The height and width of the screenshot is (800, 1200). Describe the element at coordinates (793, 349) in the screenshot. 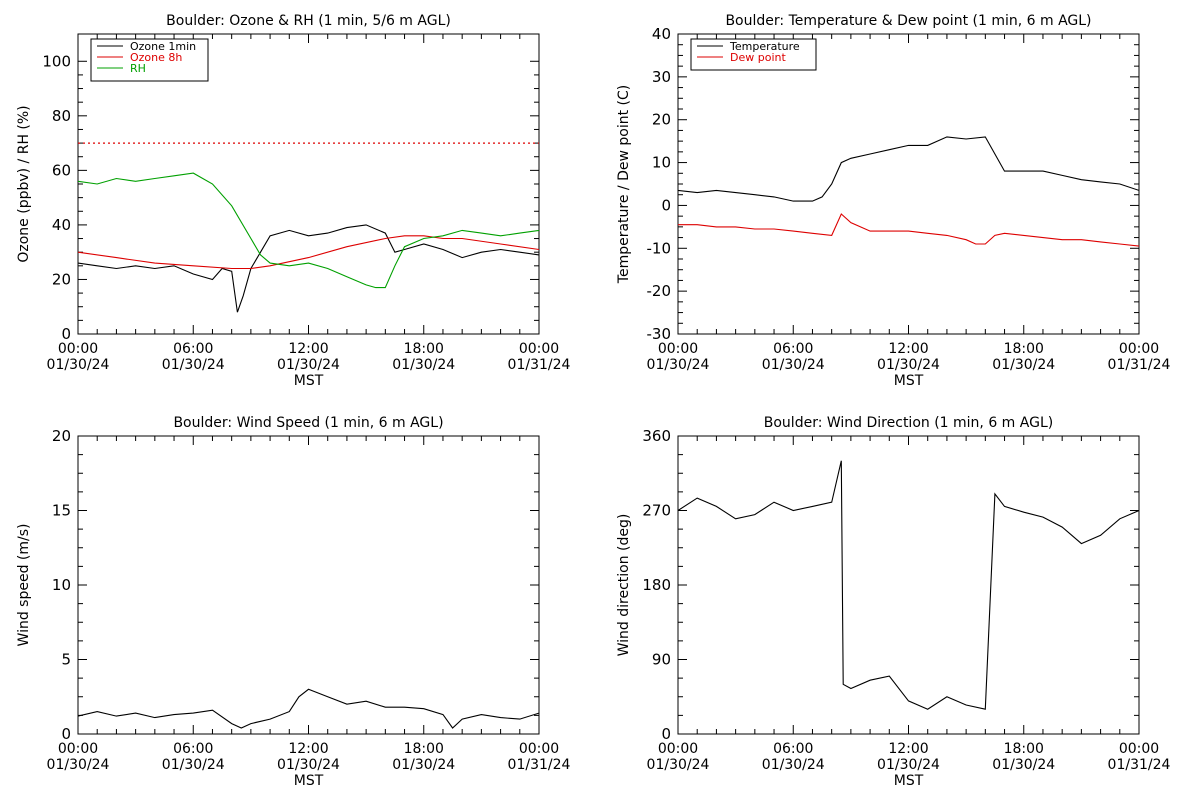

I see `temp-xtick-time: 06:00` at that location.